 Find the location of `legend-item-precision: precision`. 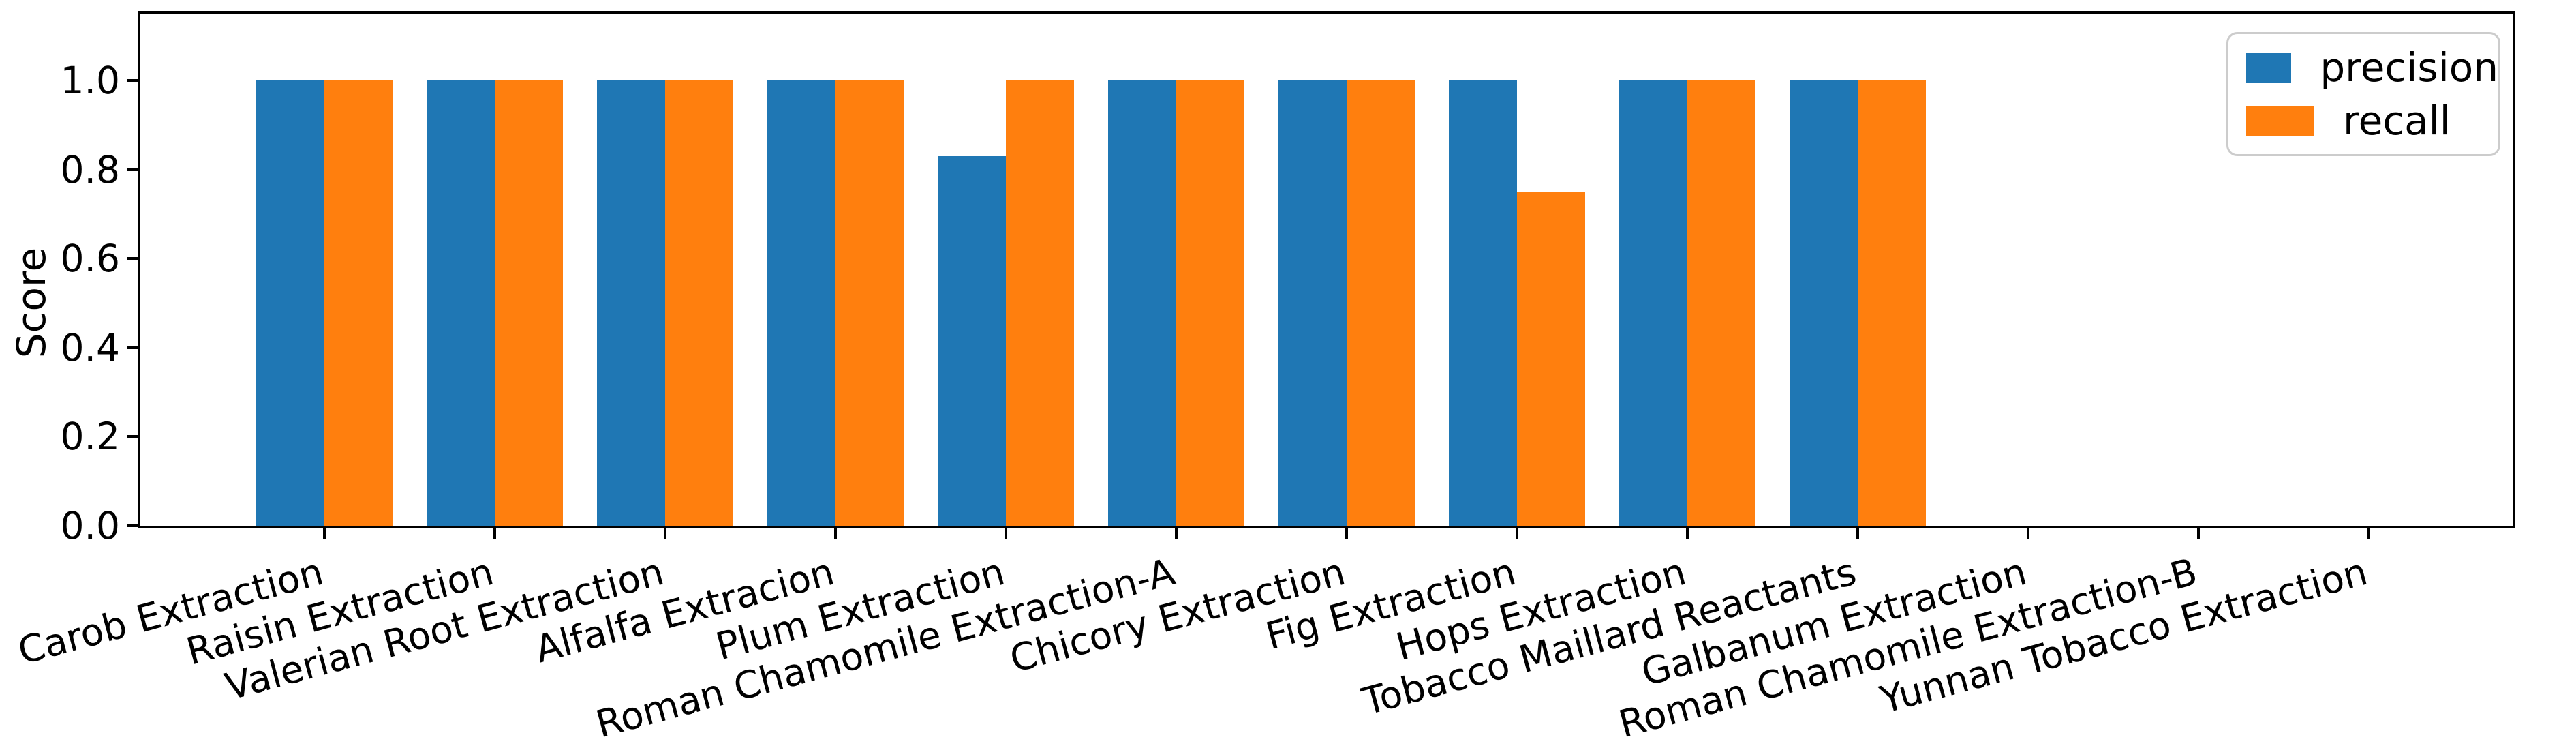

legend-item-precision: precision is located at coordinates (2363, 68).